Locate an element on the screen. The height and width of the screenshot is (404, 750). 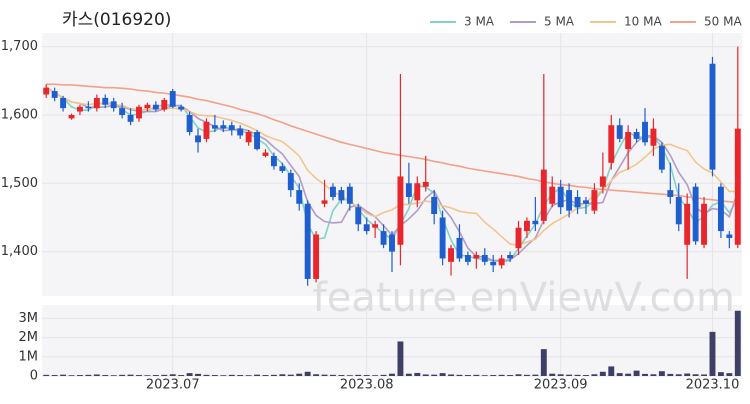
y-tick-label: 1,600 is located at coordinates (19, 114).